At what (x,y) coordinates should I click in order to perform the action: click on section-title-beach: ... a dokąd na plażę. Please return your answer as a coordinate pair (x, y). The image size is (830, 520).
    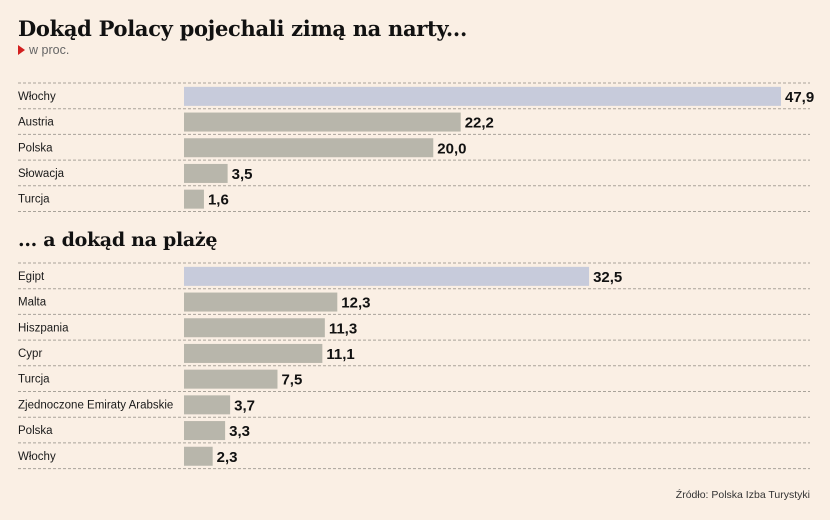
    Looking at the image, I should click on (118, 240).